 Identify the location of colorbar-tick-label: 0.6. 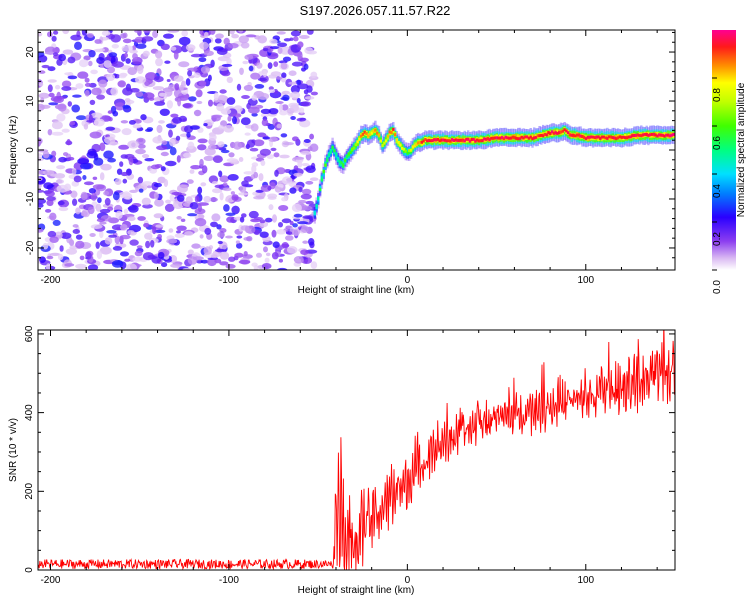
(717, 143).